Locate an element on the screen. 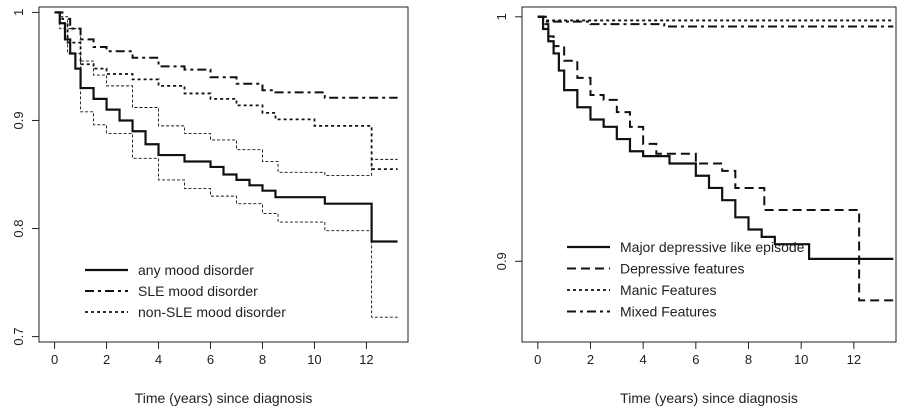 The height and width of the screenshot is (414, 901). y-tick-label: 0.8 is located at coordinates (18, 228).